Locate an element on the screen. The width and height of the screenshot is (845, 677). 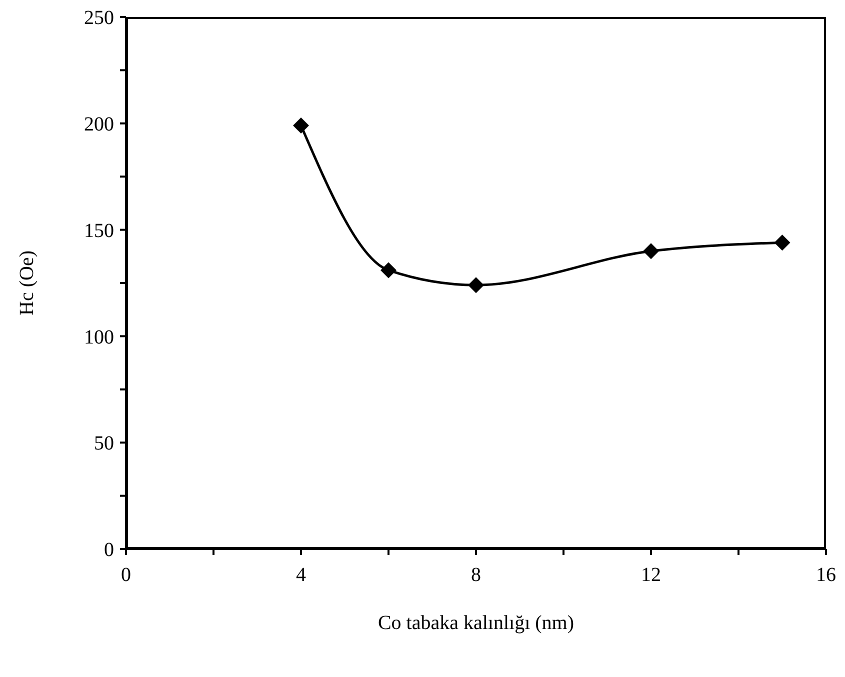
x-axis-title: Co tabaka kalınlığı (nm) is located at coordinates (476, 623).